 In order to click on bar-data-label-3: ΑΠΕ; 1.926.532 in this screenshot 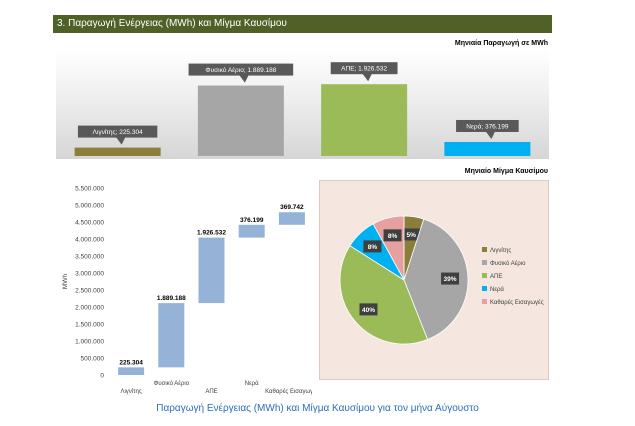, I will do `click(364, 69)`.